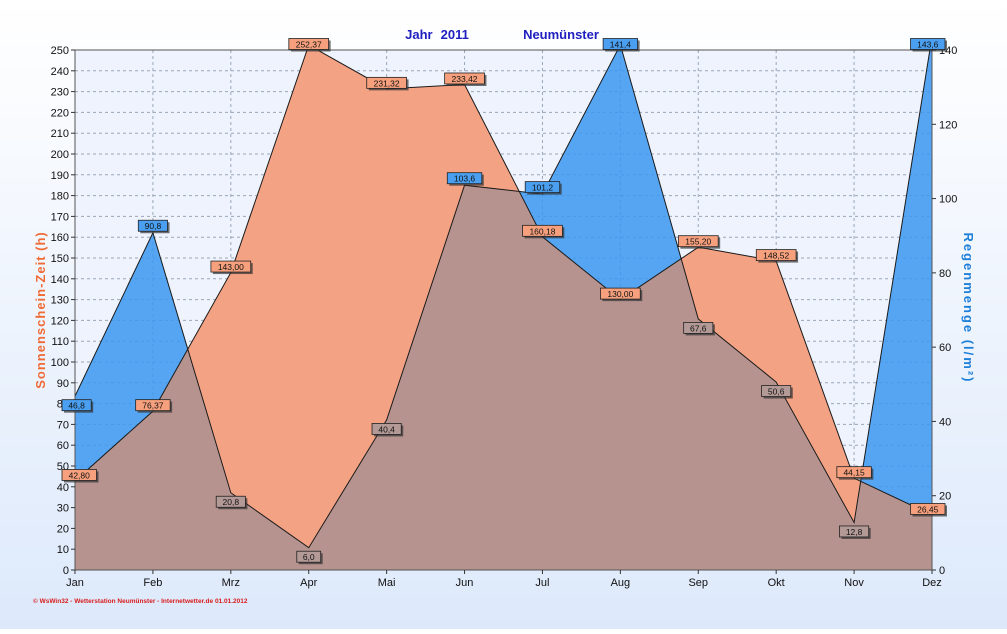 The height and width of the screenshot is (634, 1007). Describe the element at coordinates (309, 45) in the screenshot. I see `data-label-sun: 252,37` at that location.